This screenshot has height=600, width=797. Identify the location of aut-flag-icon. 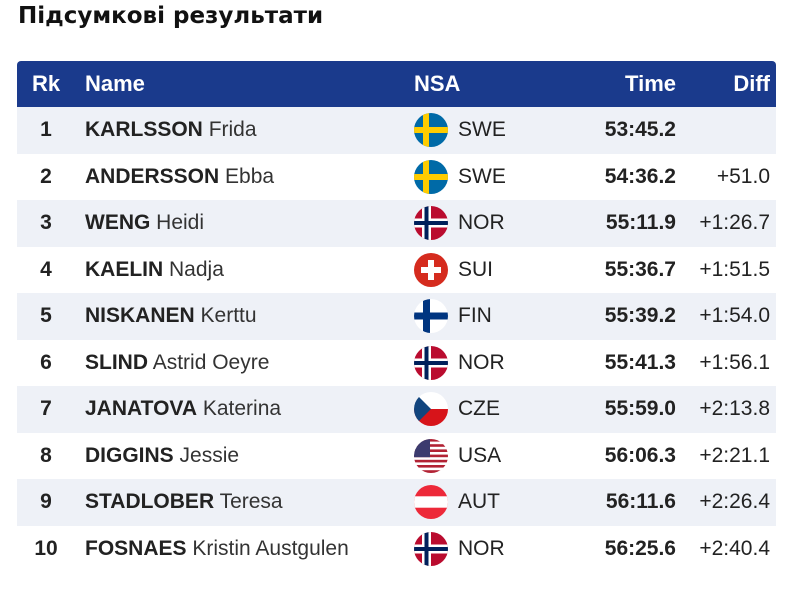
(431, 502).